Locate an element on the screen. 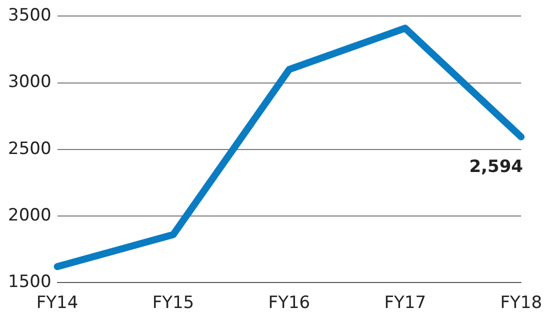  y-tick-label: 2000 is located at coordinates (30, 215).